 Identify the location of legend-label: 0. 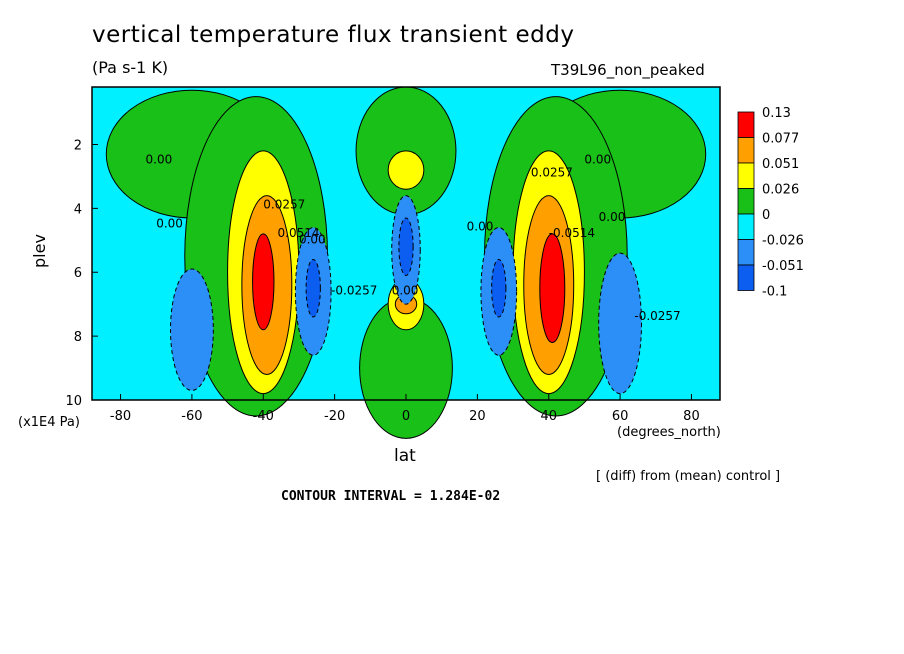
(766, 215).